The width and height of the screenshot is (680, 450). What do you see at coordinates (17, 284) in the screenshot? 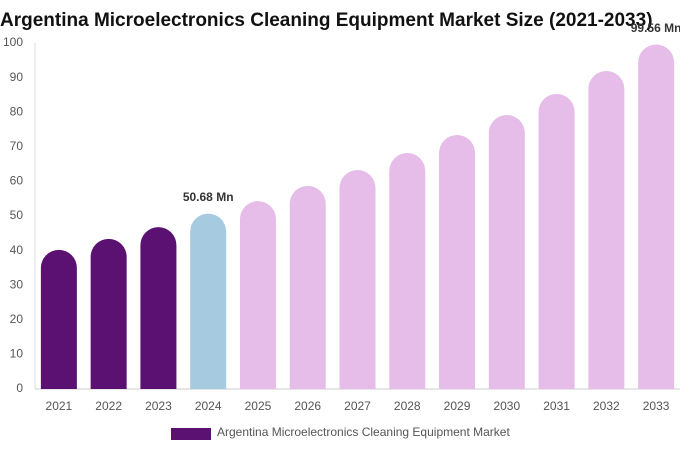
I see `y-tick-label: 30` at bounding box center [17, 284].